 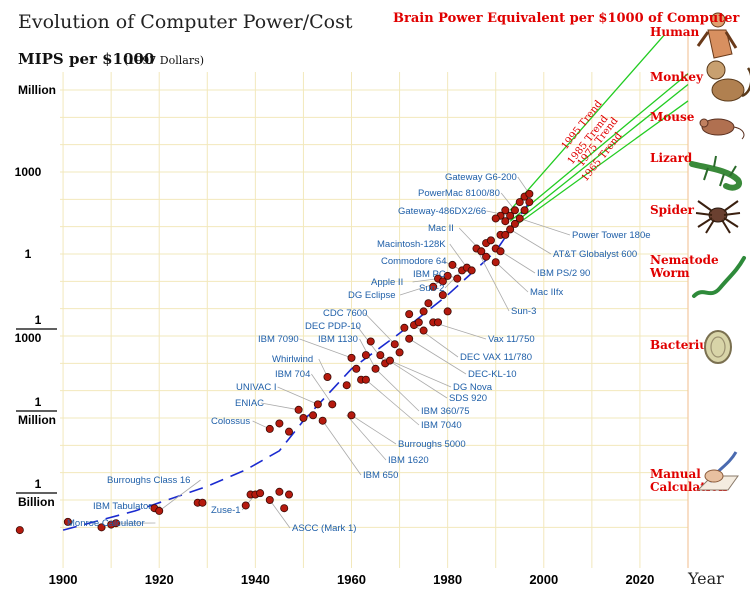 What do you see at coordinates (719, 277) in the screenshot?
I see `worm-body` at bounding box center [719, 277].